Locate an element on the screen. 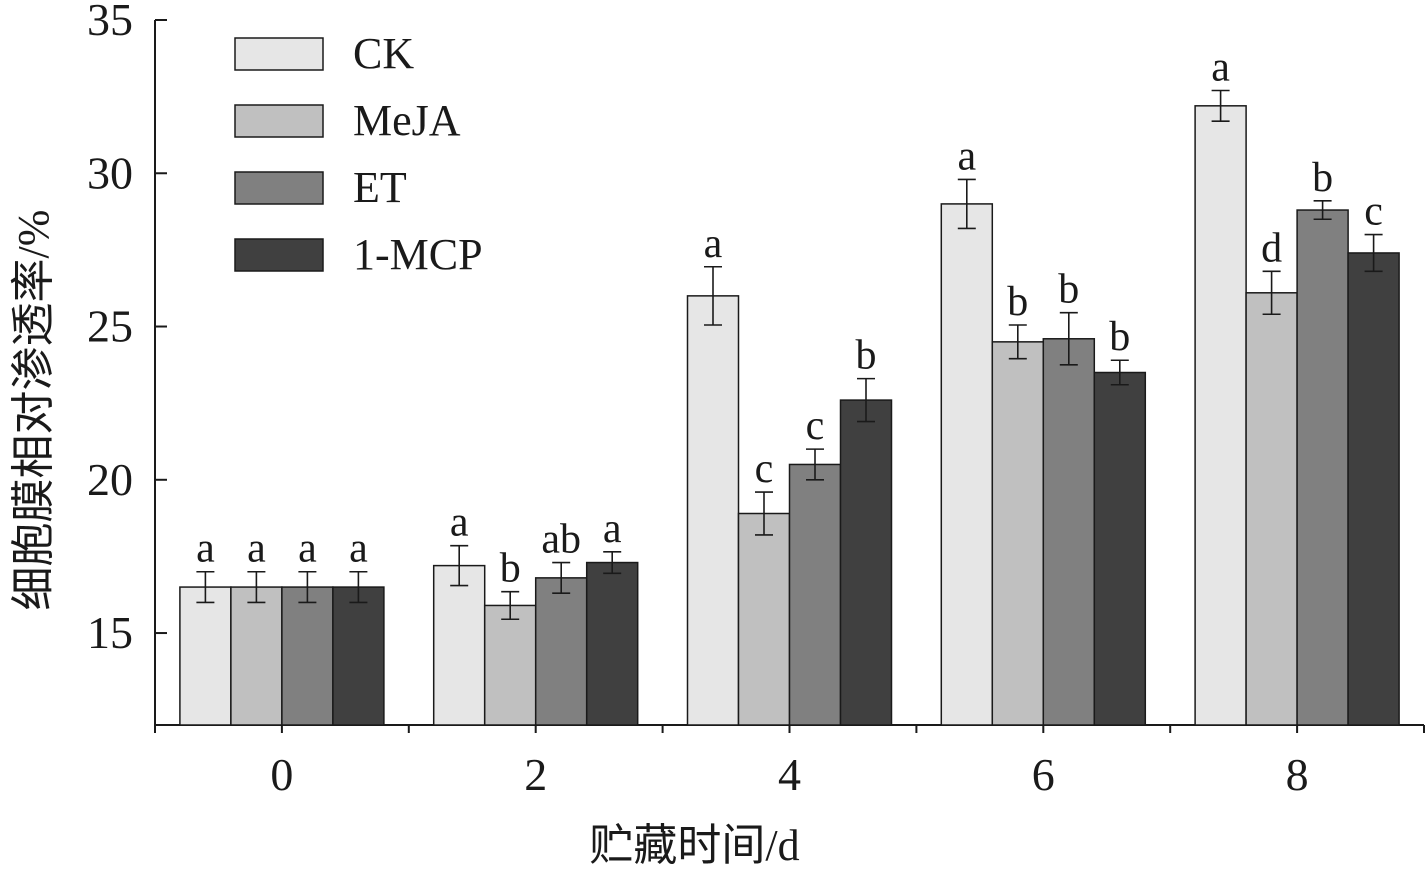 This screenshot has width=1427, height=869. significance-label: d is located at coordinates (1271, 248).